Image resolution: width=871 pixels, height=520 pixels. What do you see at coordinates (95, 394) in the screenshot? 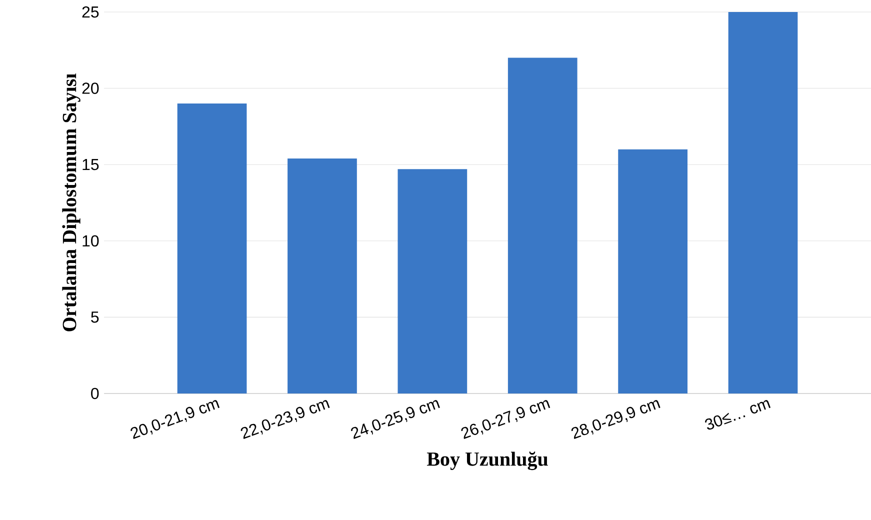
I see `y-tick-label: 0` at bounding box center [95, 394].